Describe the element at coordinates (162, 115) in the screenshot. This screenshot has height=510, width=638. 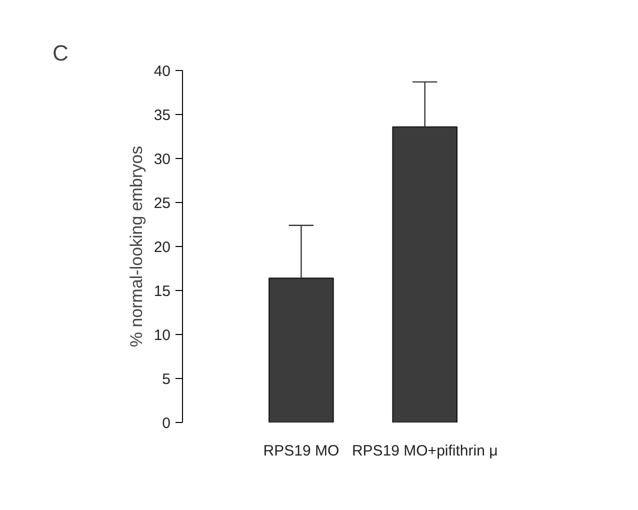
I see `y-tick-label: 35` at that location.